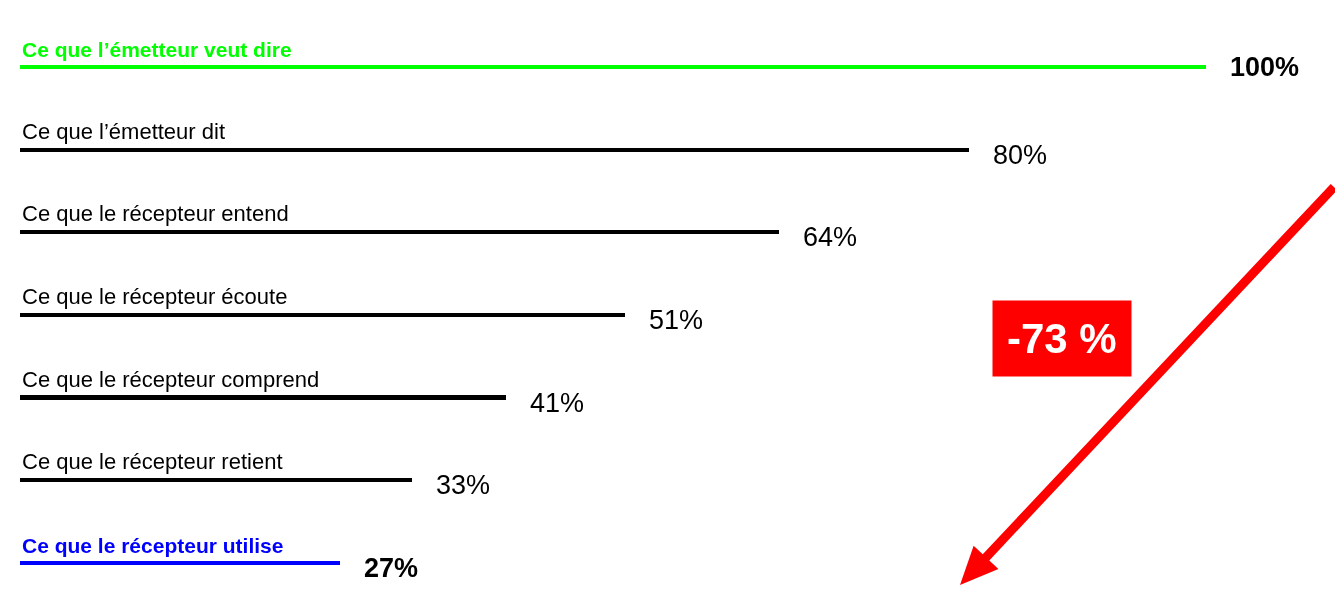  I want to click on y-tick-label: Ce que le récepteur entend, so click(155, 213).